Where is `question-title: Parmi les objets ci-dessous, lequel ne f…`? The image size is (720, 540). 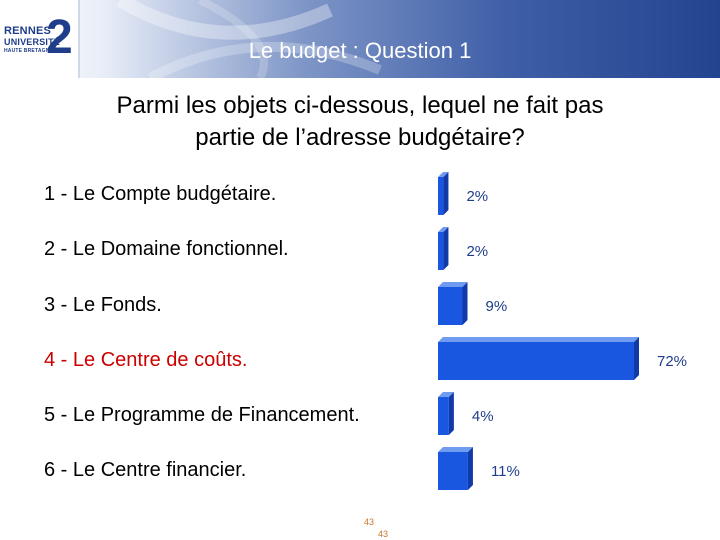 question-title: Parmi les objets ci-dessous, lequel ne f… is located at coordinates (360, 122).